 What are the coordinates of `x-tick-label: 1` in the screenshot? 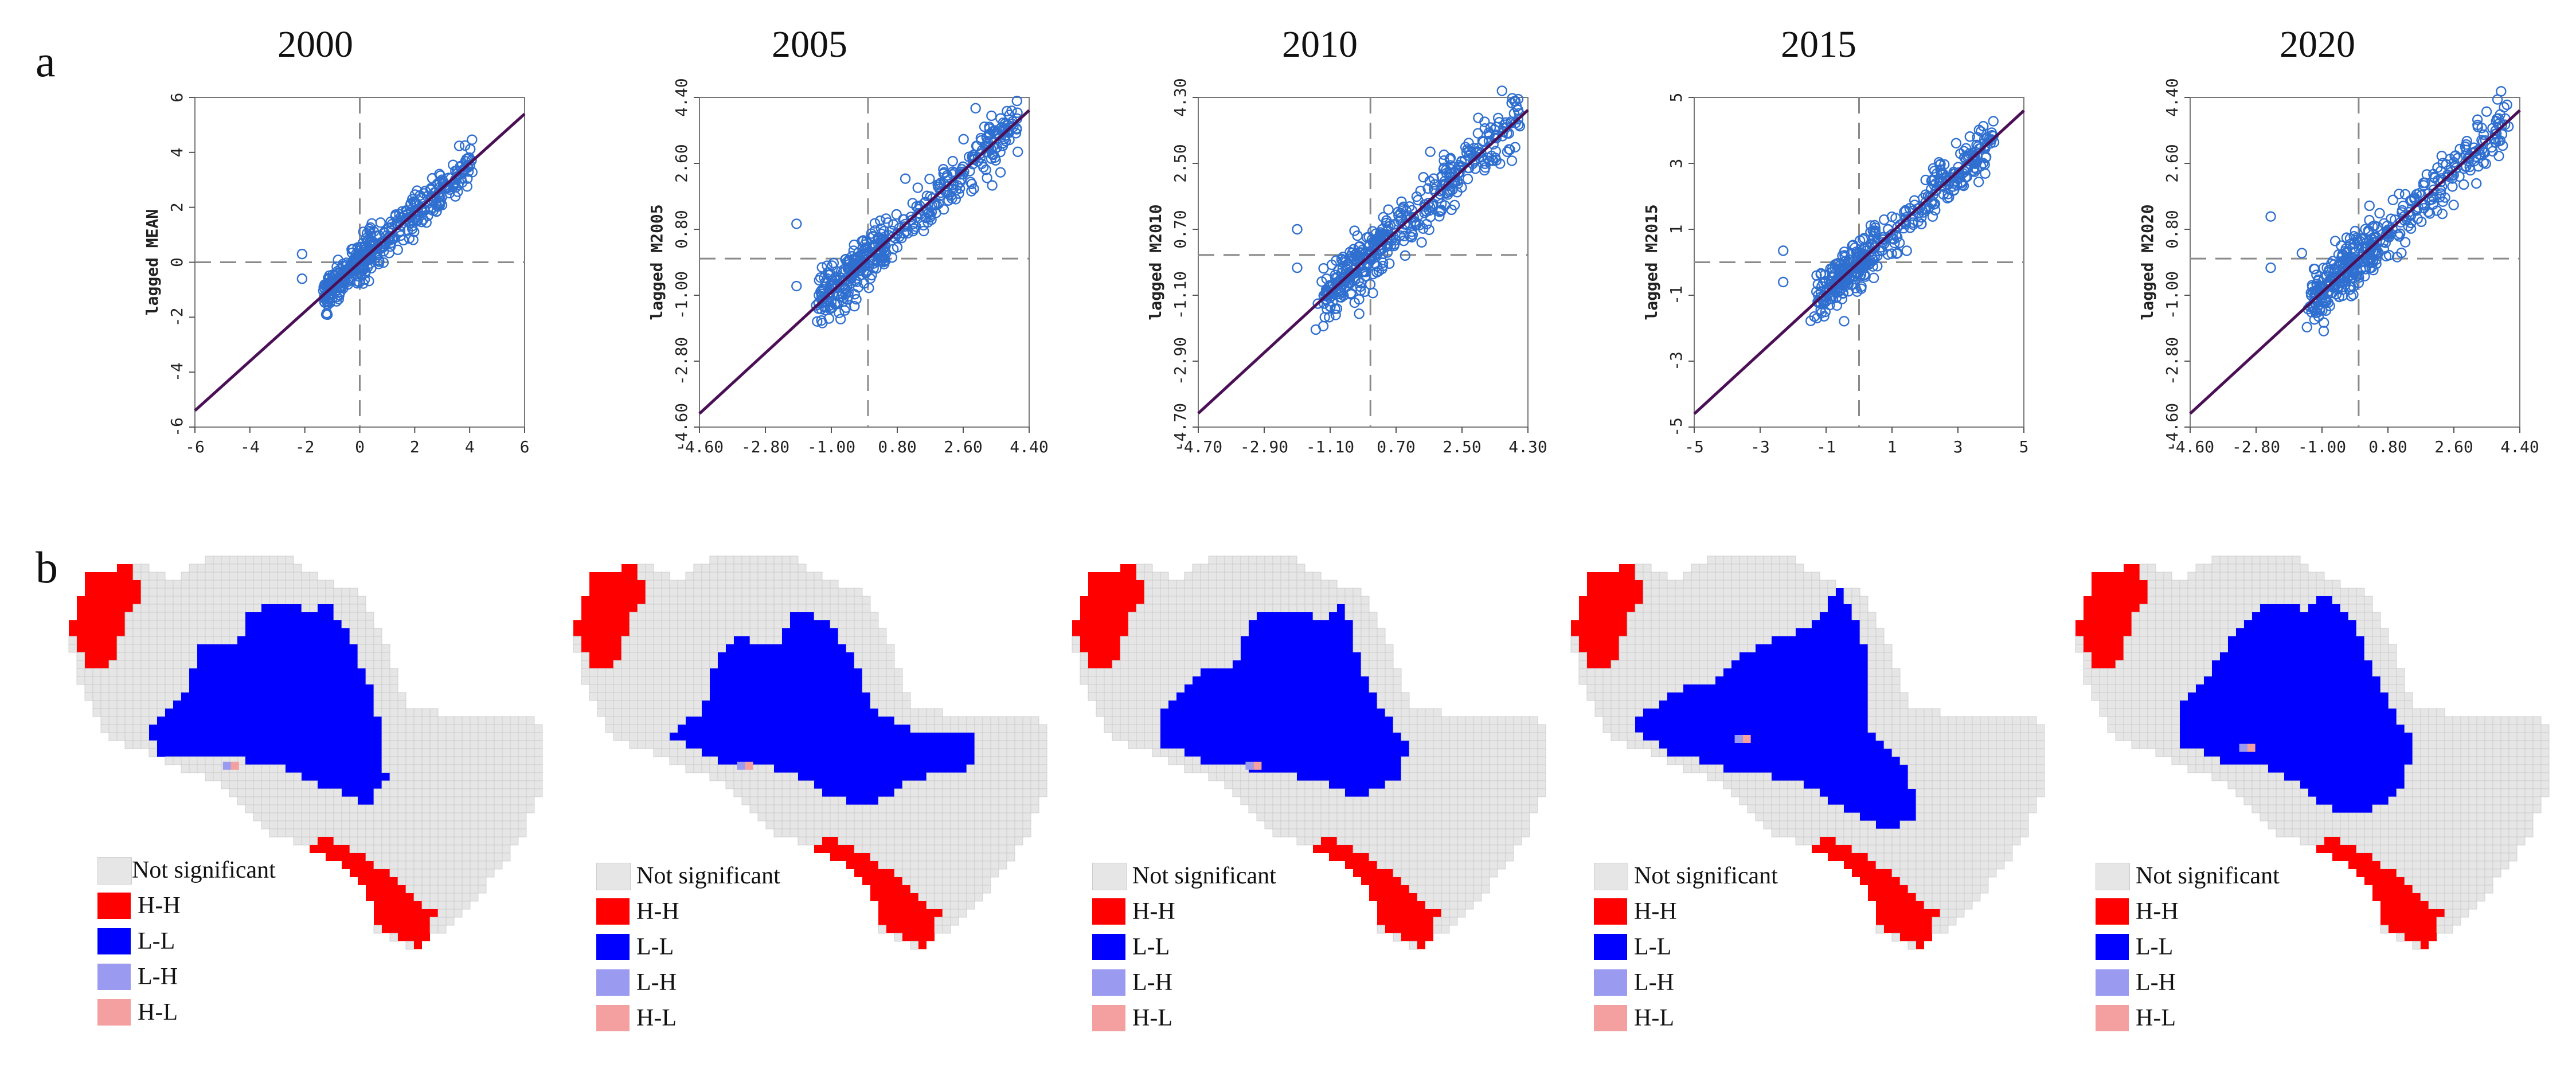 It's located at (1892, 446).